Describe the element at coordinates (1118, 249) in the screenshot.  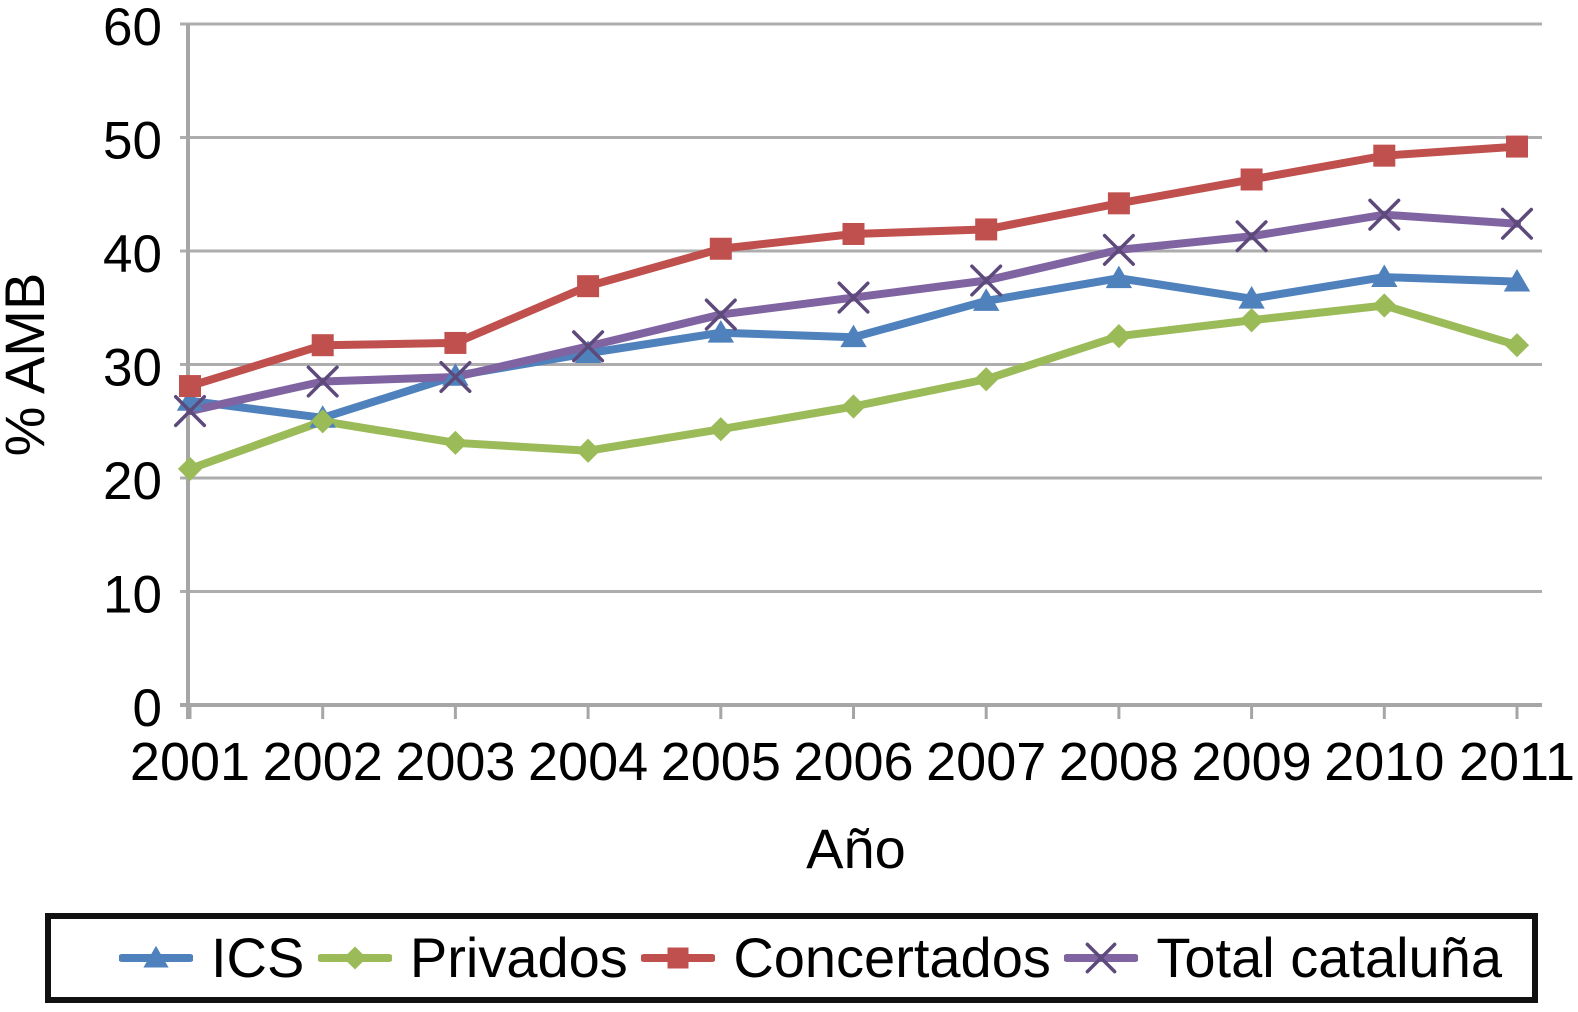
I see `data-point-total-cataluna-2008` at that location.